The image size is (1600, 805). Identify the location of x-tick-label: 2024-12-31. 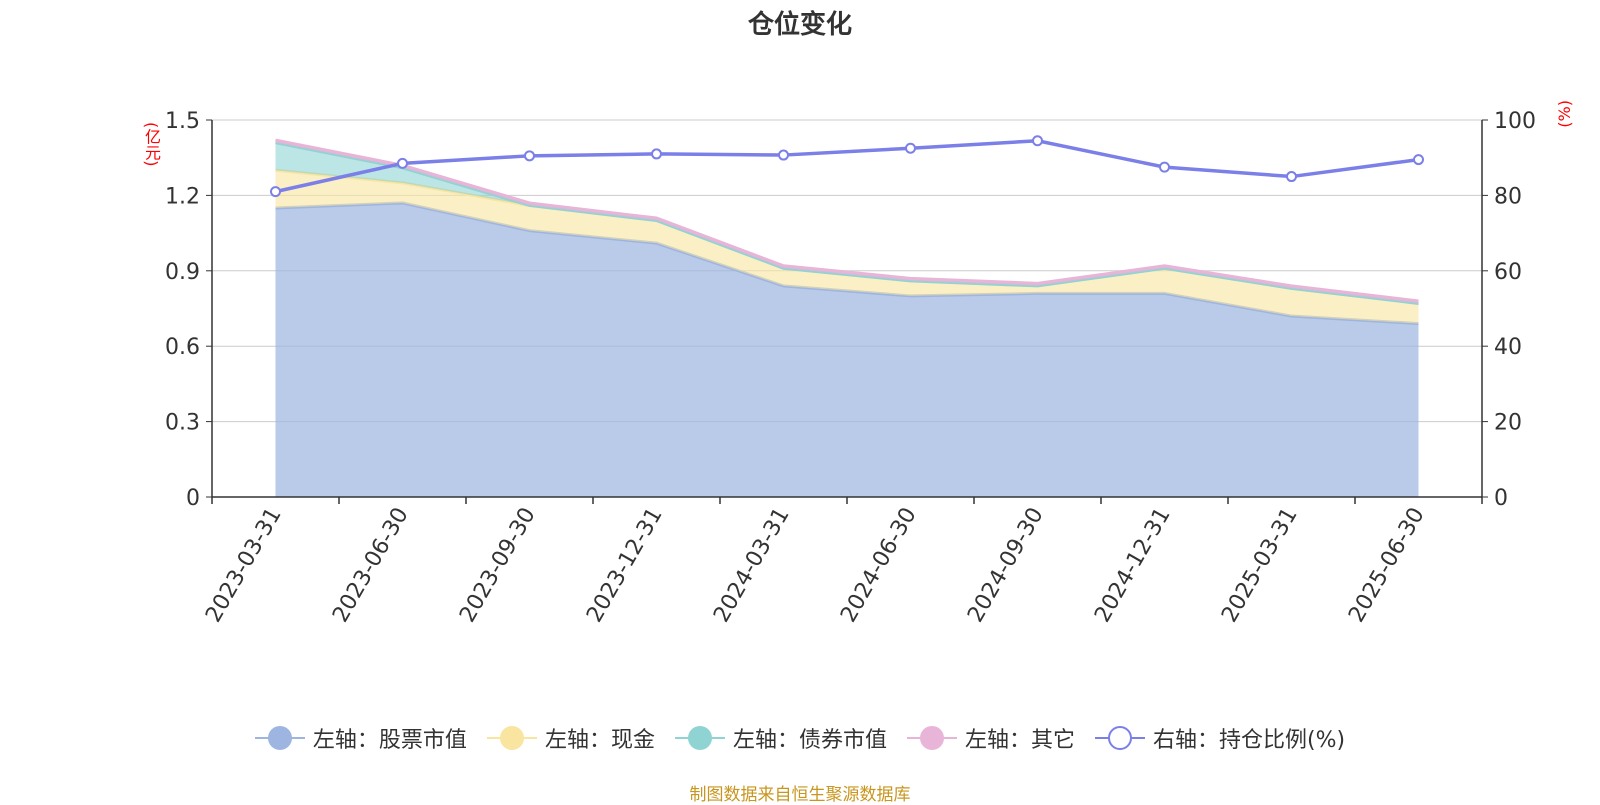
(1133, 565).